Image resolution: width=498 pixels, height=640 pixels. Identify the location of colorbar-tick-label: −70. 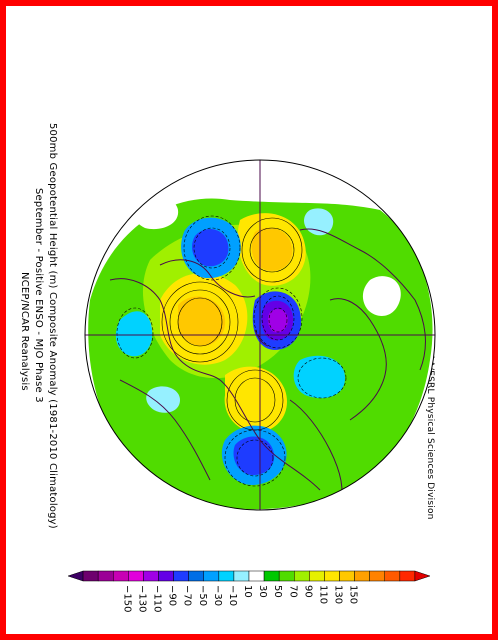
(187, 595).